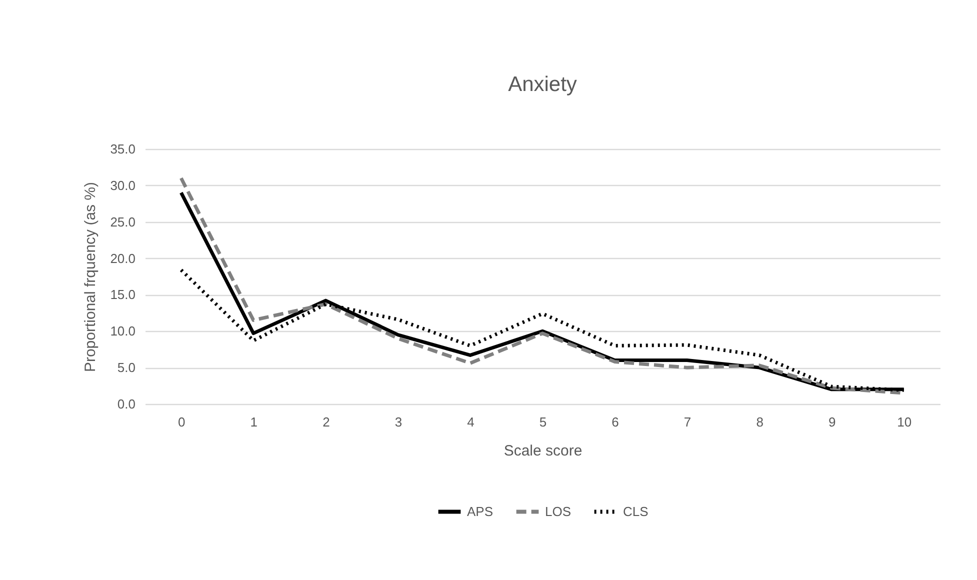 The height and width of the screenshot is (580, 977). Describe the element at coordinates (91, 277) in the screenshot. I see `y-axis-title: Proportional frquency (as %)` at that location.